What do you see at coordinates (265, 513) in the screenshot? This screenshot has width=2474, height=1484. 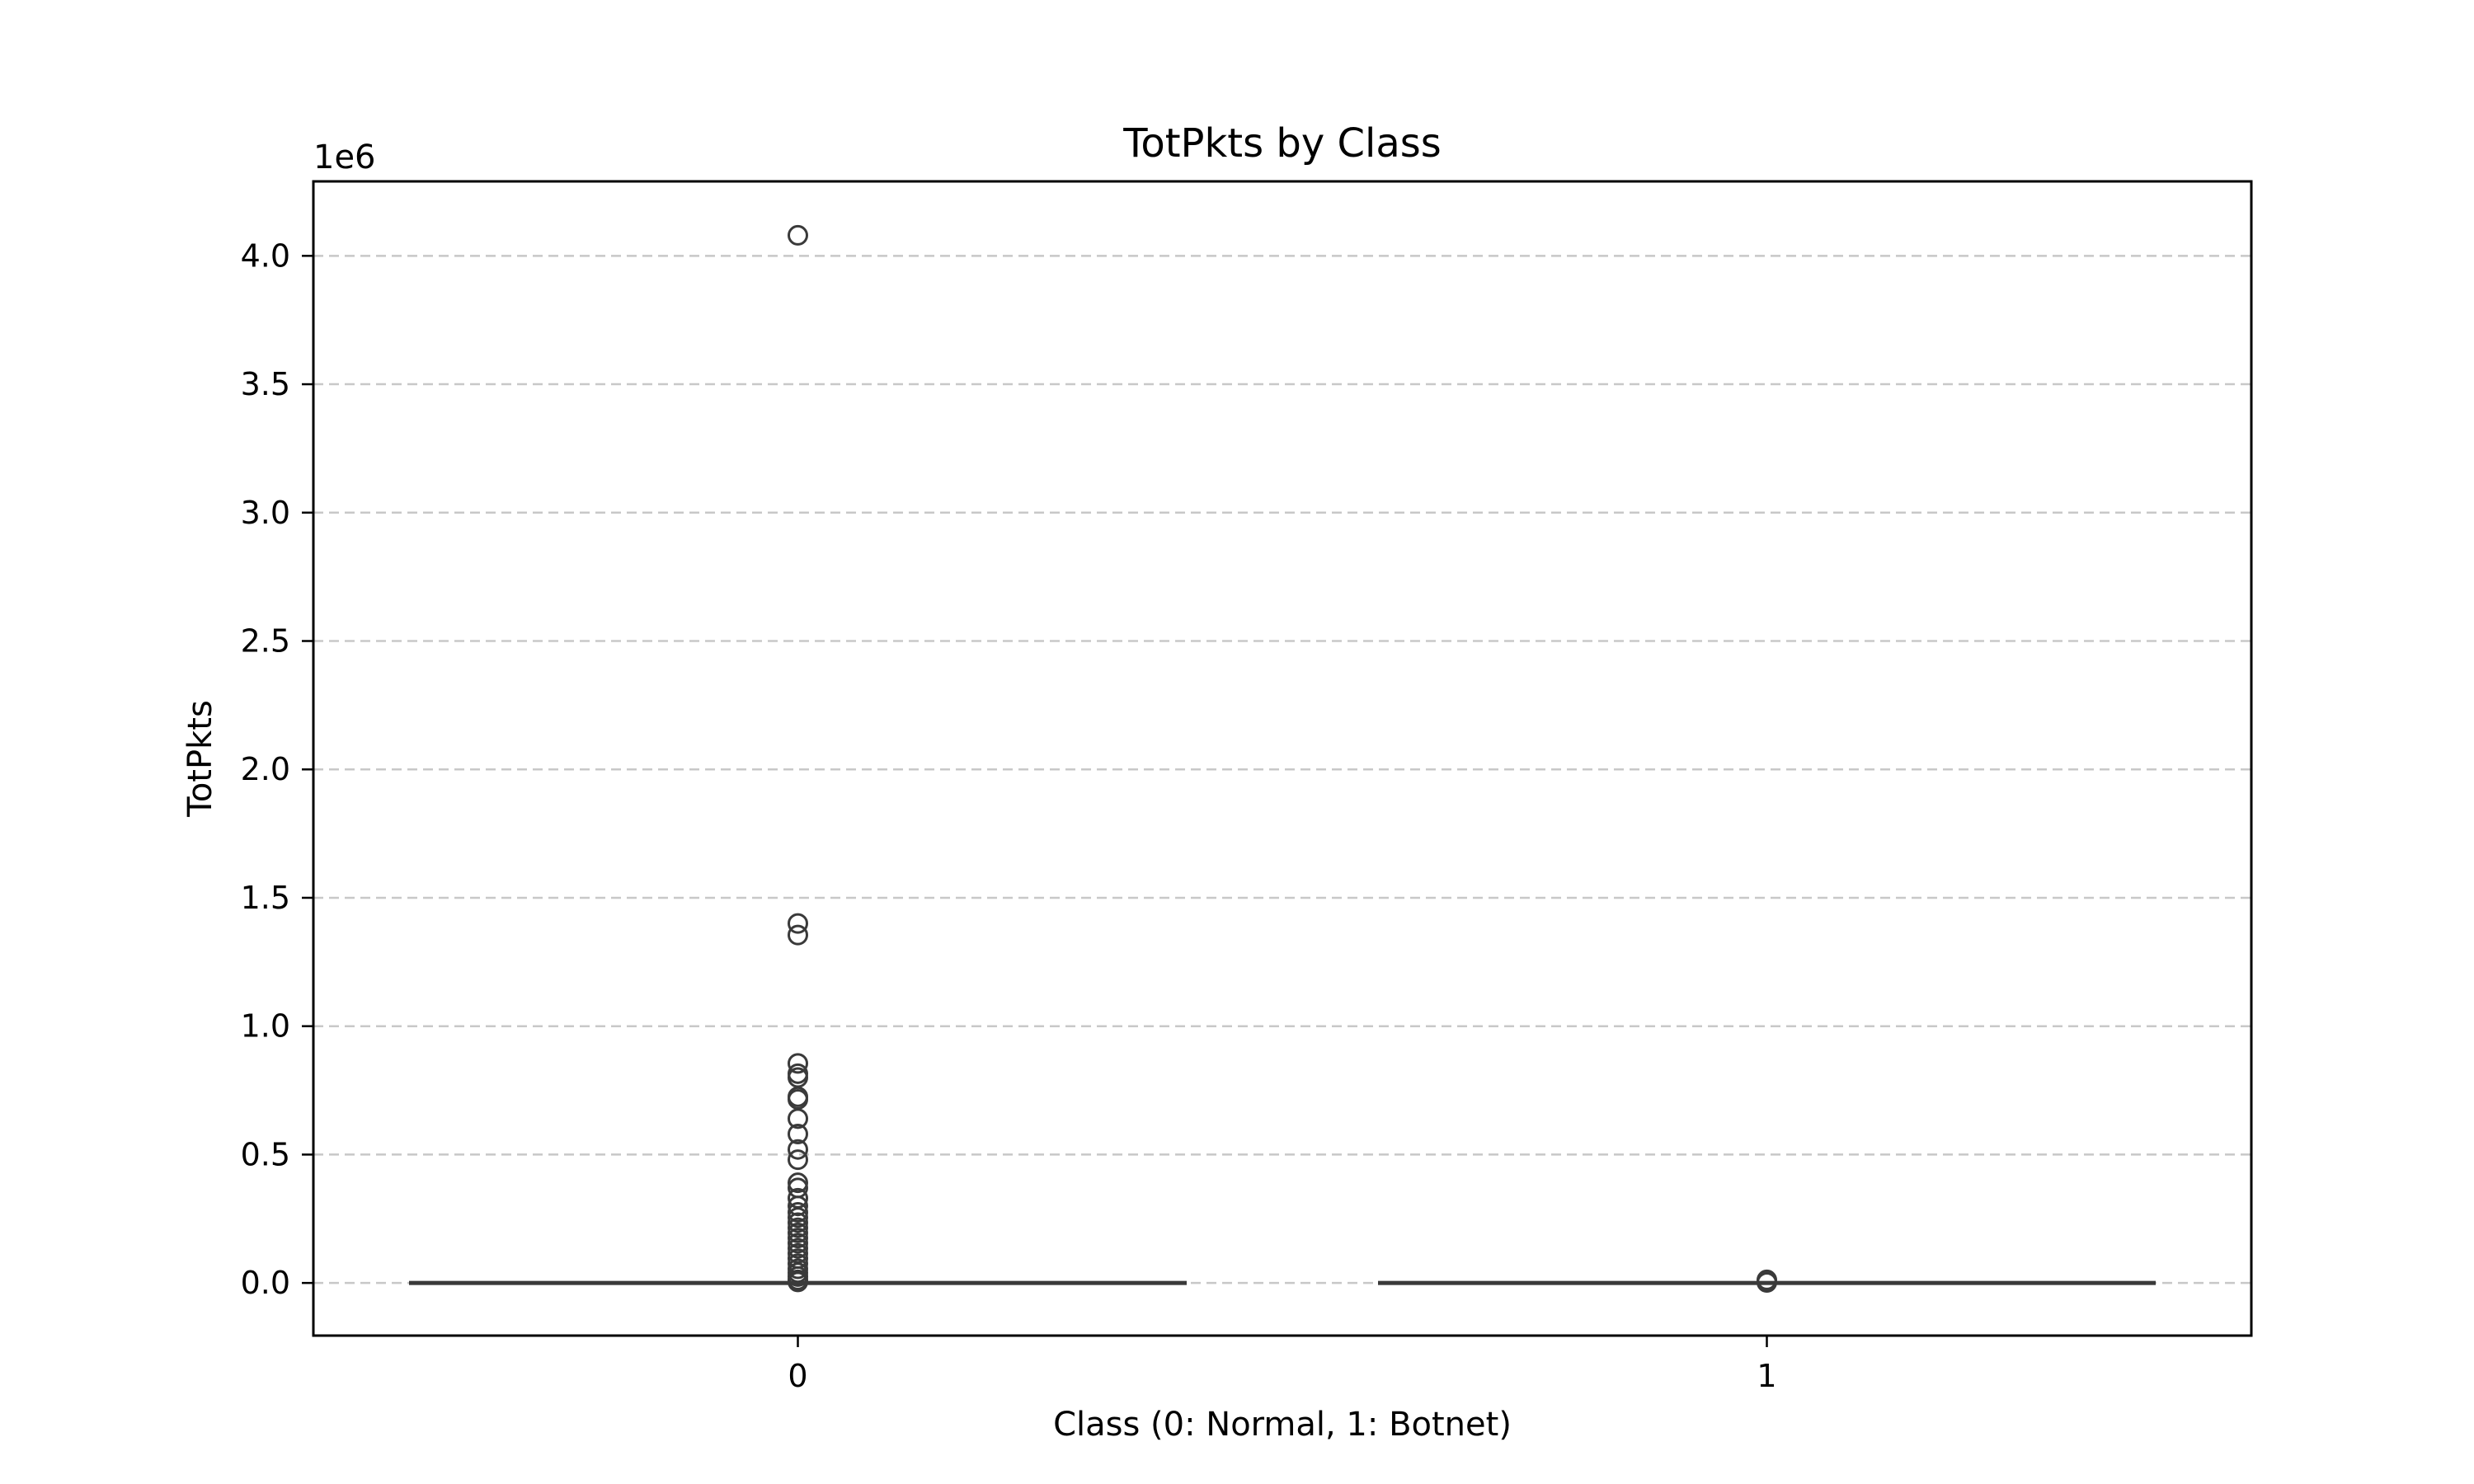 I see `y-tick-label: 3.0` at bounding box center [265, 513].